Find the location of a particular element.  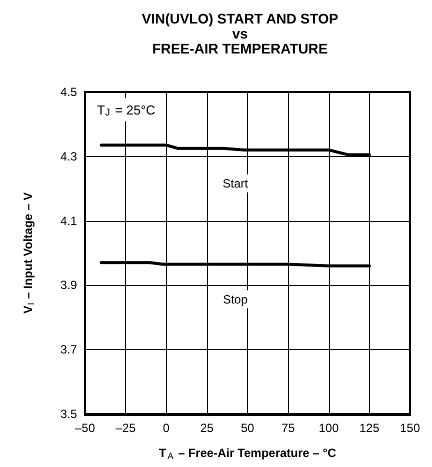

x-tick-label: 125 is located at coordinates (369, 428).